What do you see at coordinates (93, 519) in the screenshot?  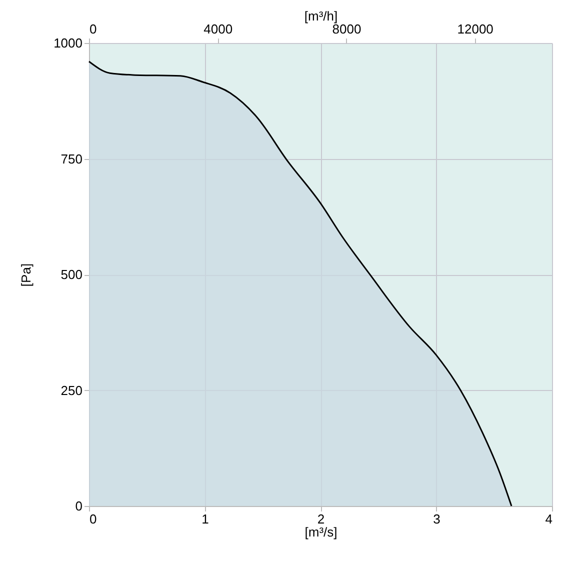 I see `x-tick-label: 0` at bounding box center [93, 519].